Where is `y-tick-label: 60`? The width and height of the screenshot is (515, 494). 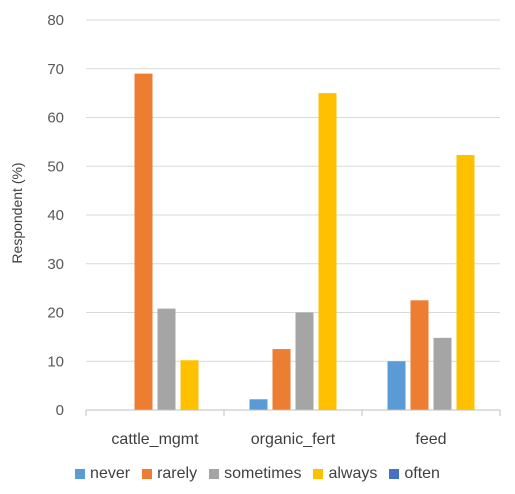
y-tick-label: 60 is located at coordinates (55, 118).